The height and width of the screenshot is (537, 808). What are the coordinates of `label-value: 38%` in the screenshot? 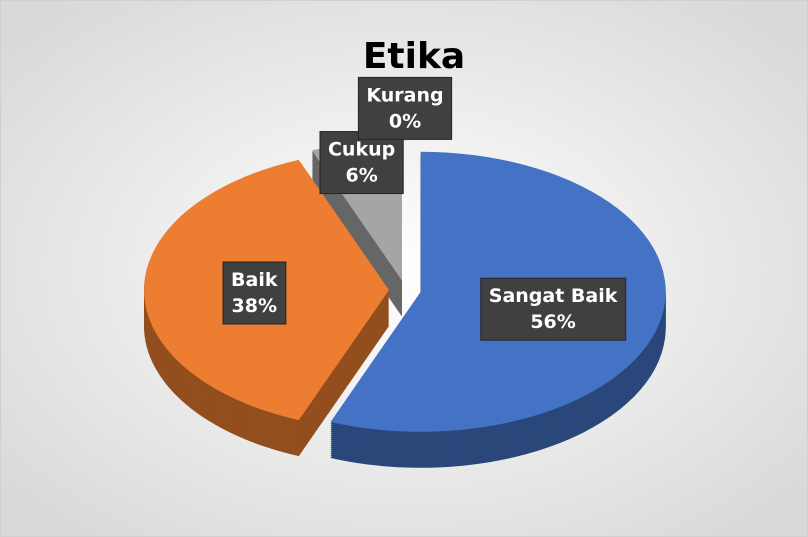 It's located at (254, 306).